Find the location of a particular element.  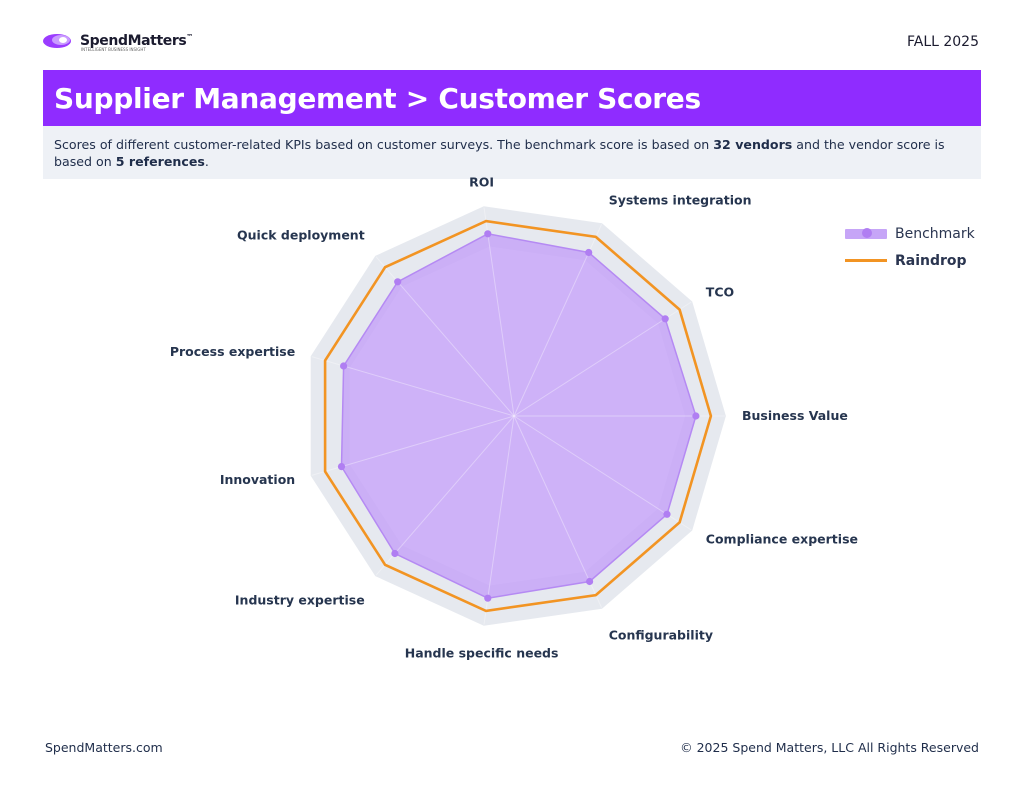

chart-legend: Benchmark Raindrop is located at coordinates (910, 247).